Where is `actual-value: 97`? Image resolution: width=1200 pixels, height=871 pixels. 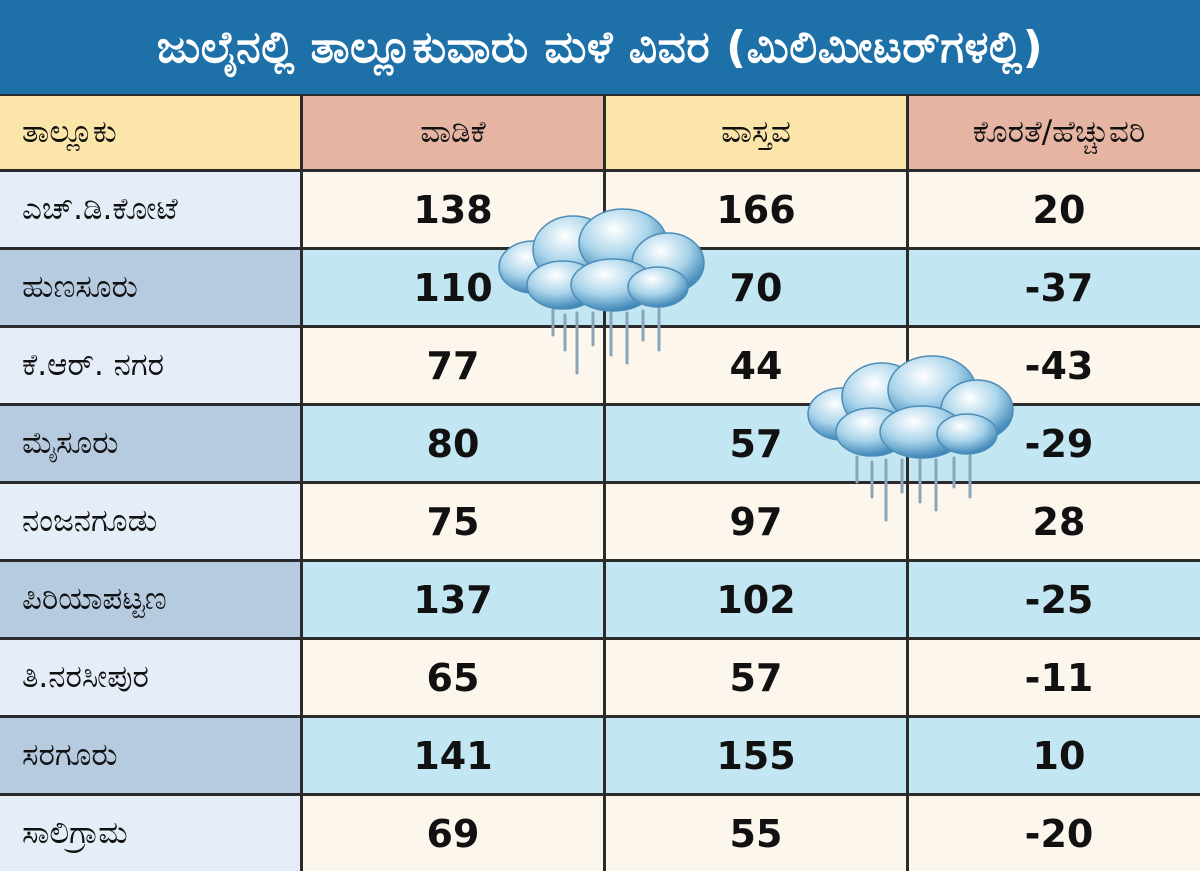 actual-value: 97 is located at coordinates (756, 521).